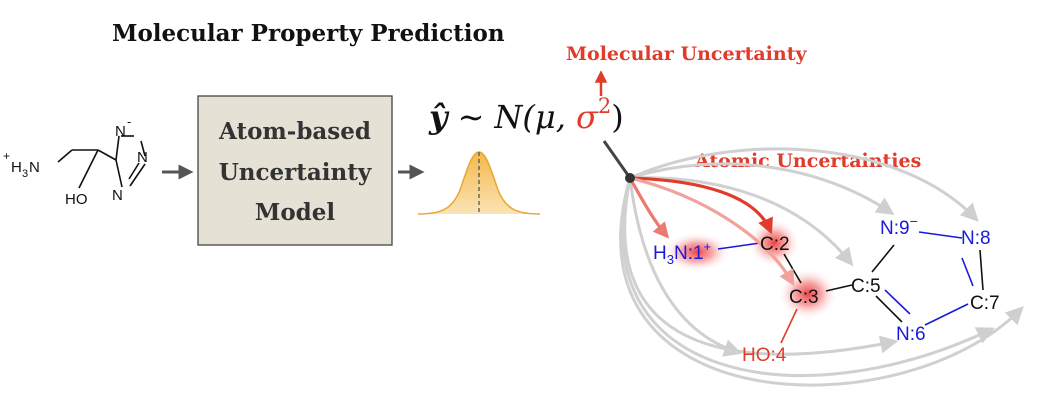 This screenshot has height=413, width=1050. I want to click on atom-n9: N:9−, so click(899, 226).